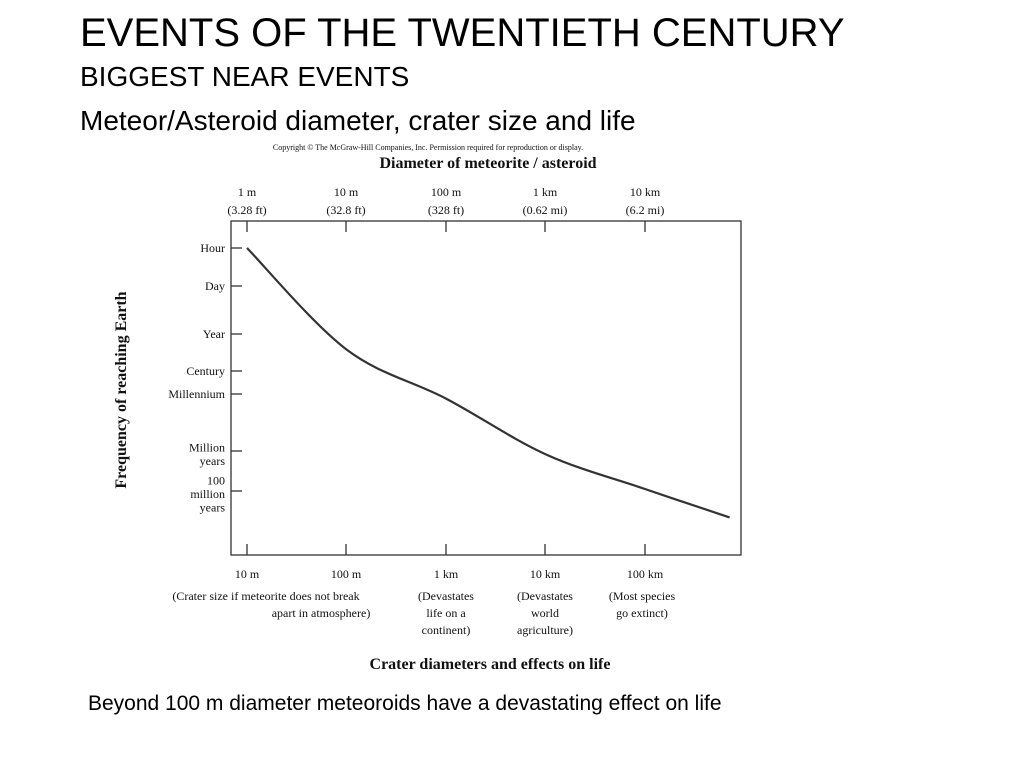  I want to click on top-axis-tick-sublabel: (3.28 ft), so click(246, 210).